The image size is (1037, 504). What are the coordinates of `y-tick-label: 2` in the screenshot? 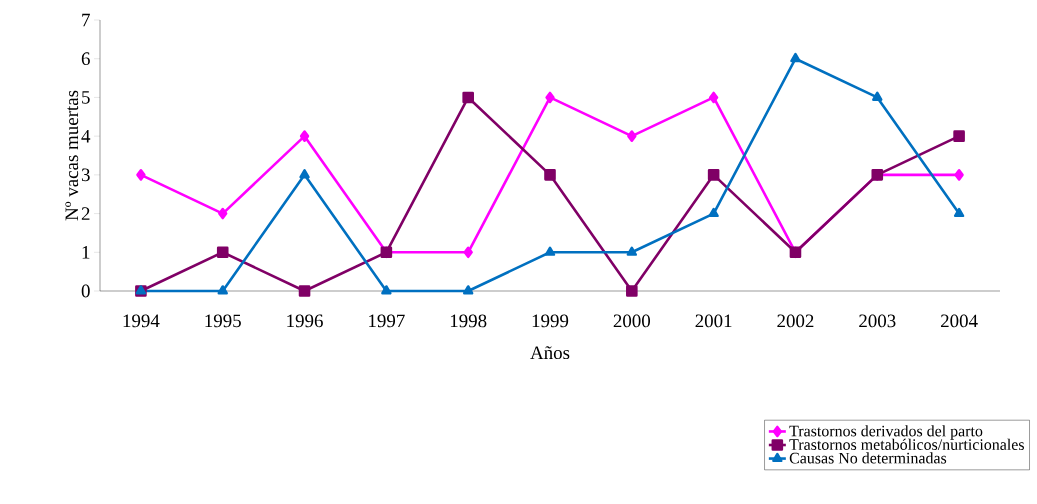 It's located at (85, 213).